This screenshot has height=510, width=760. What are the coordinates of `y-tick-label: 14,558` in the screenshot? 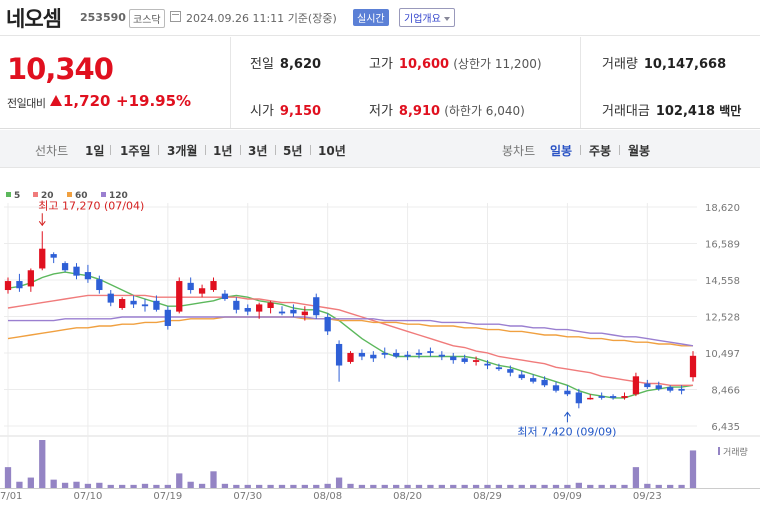 It's located at (722, 281).